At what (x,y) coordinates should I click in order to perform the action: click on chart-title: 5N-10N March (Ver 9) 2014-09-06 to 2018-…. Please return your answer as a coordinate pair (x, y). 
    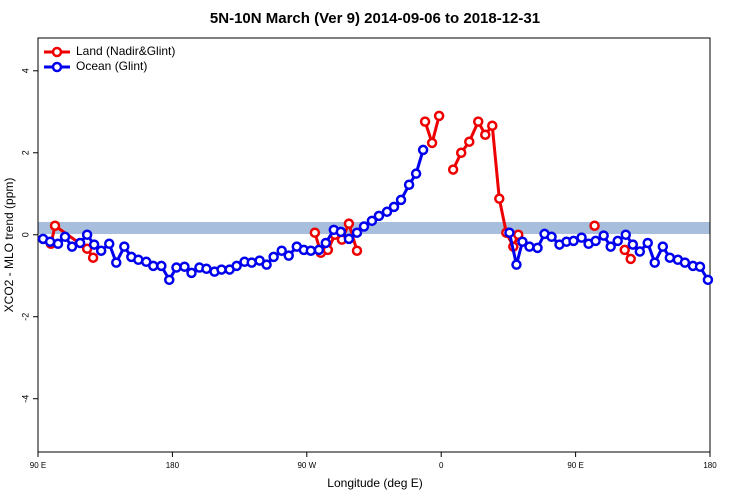
    Looking at the image, I should click on (375, 18).